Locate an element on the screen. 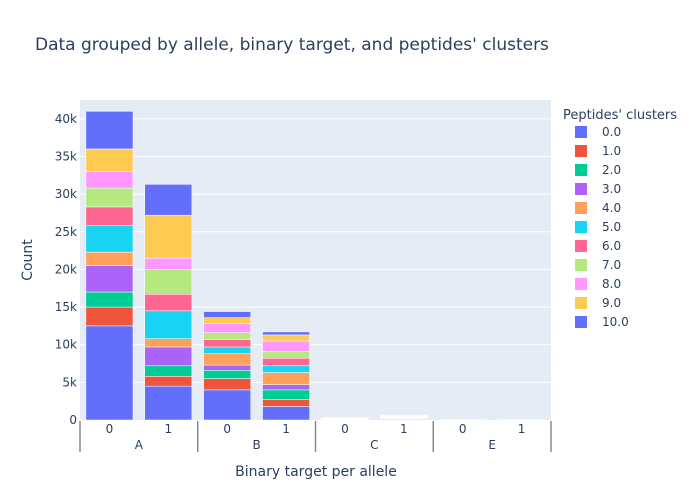  y-axis-ticks: 0 5k 10k 15k 20k 25k 30k 35k 40k is located at coordinates (66, 269).